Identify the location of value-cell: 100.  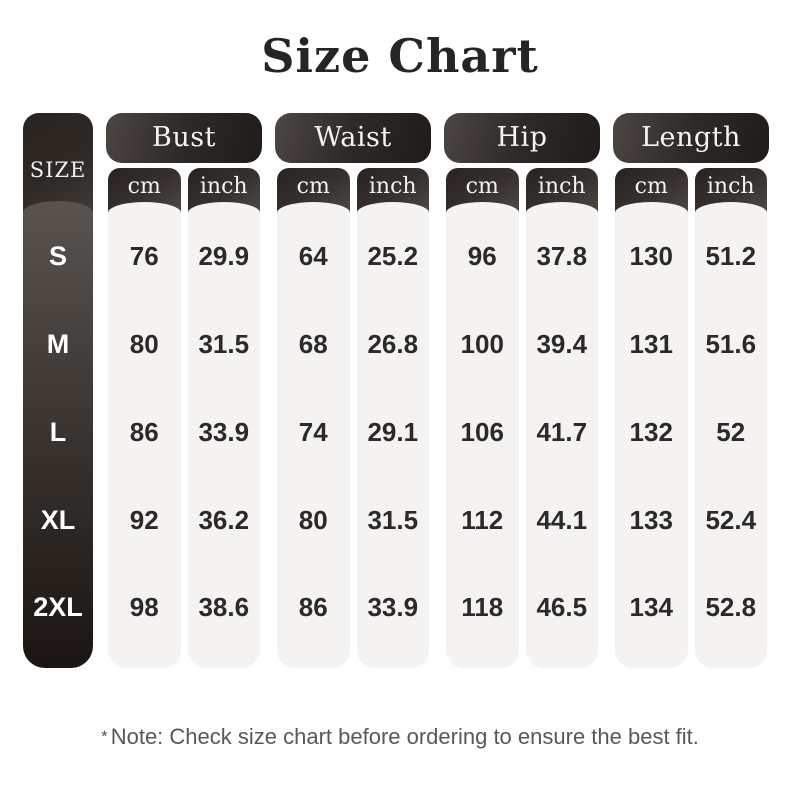
(482, 344).